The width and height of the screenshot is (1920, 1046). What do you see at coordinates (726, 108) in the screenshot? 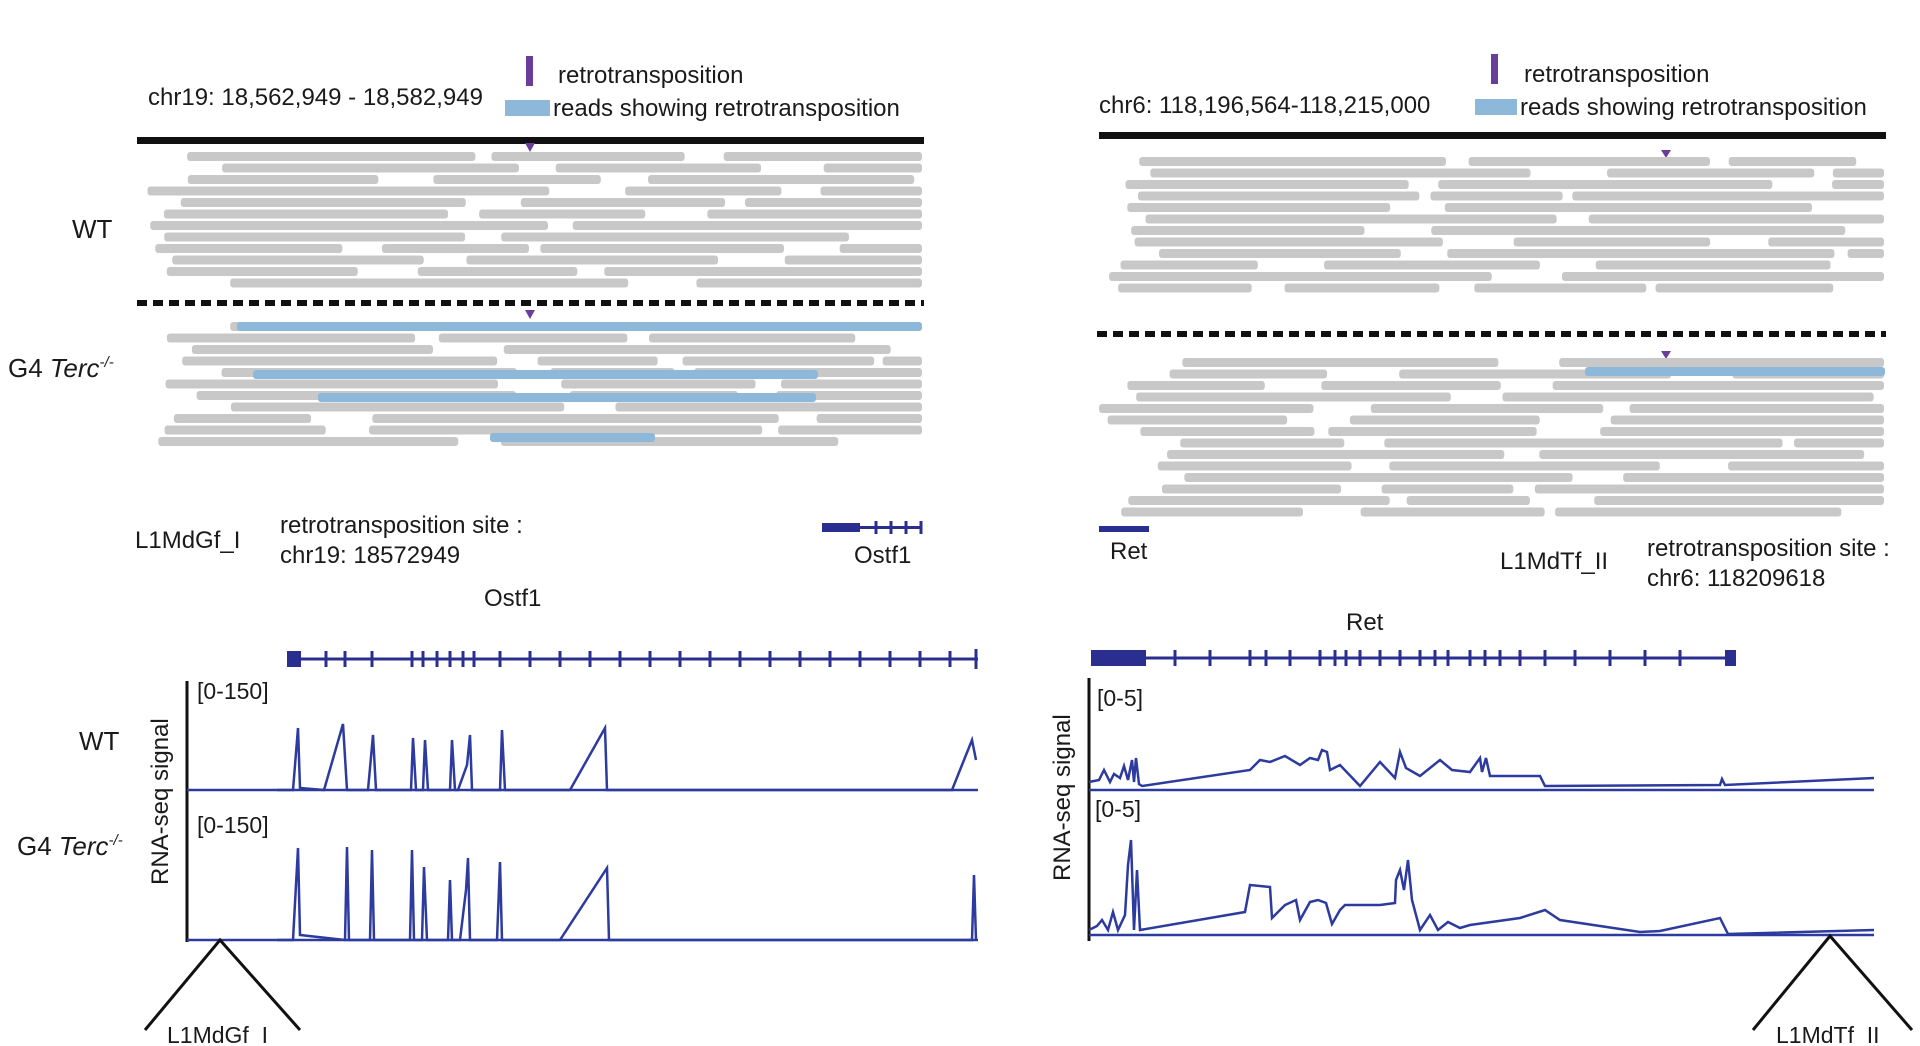
I see `legend-reads-label: reads showing retrotransposition` at bounding box center [726, 108].